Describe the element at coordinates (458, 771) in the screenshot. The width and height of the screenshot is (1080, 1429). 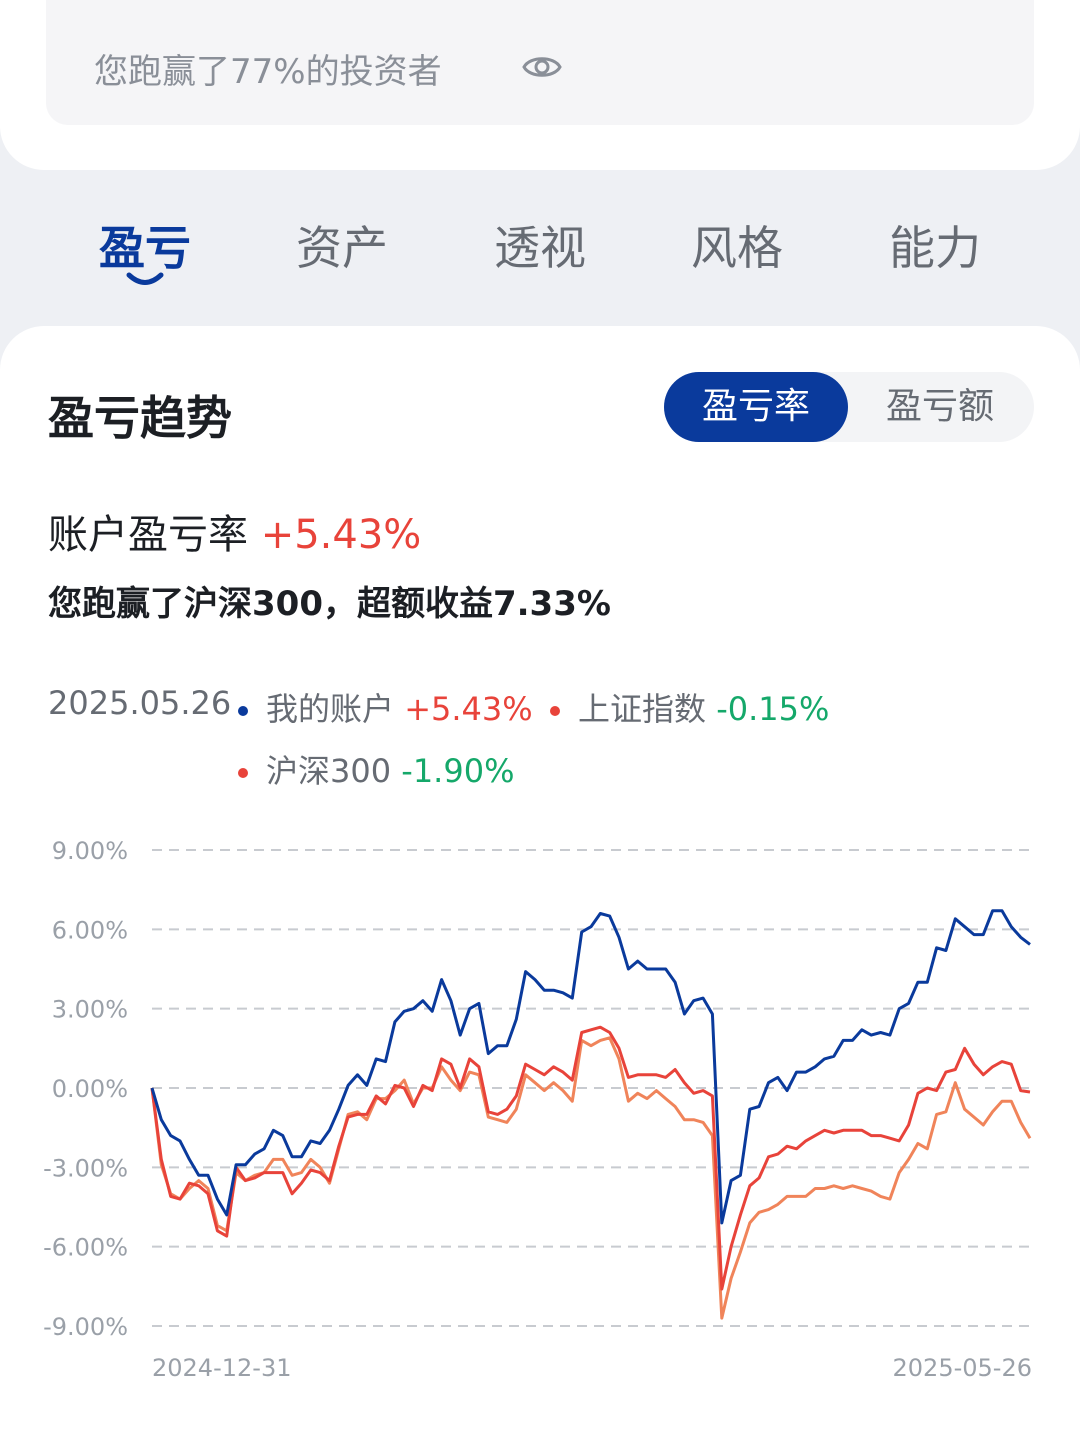
I see `legend-value: -1.90%` at that location.